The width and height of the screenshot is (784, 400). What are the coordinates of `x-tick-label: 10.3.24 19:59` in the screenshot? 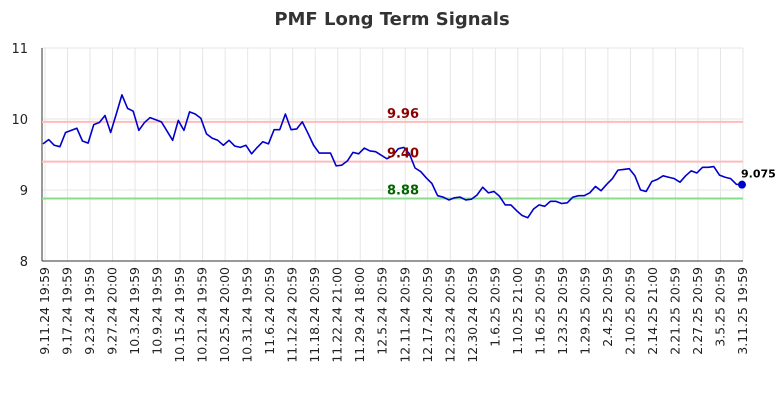 It's located at (134, 311).